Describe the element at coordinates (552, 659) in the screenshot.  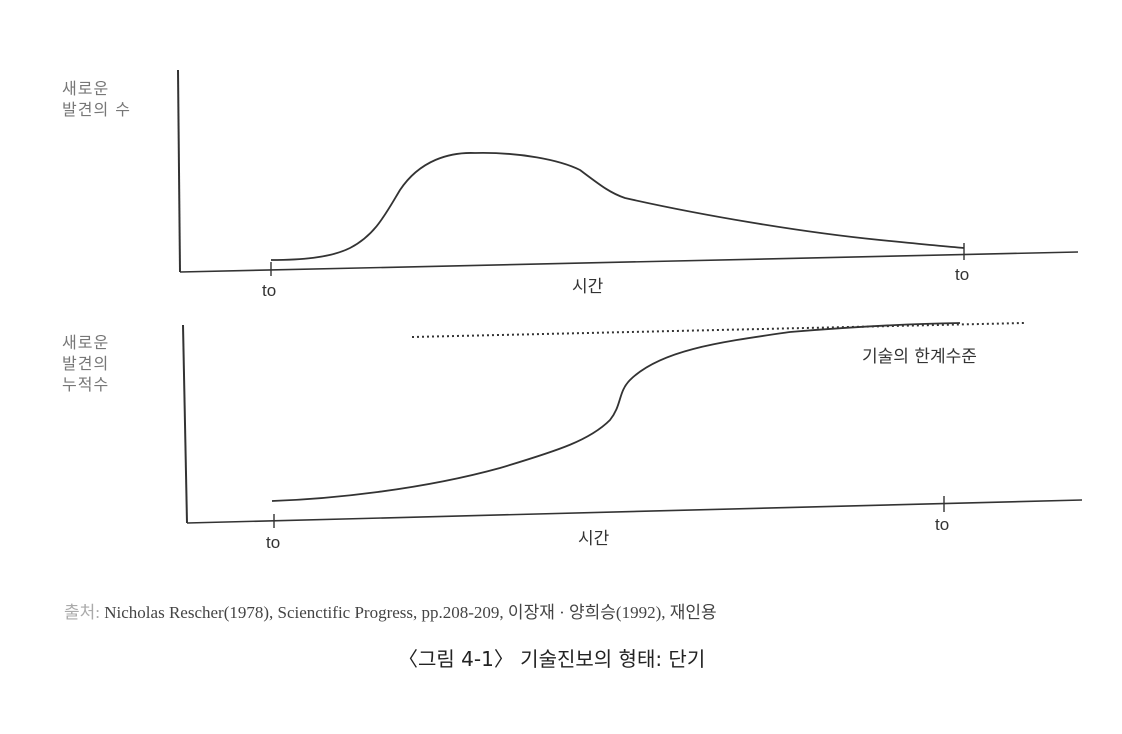
I see `figure-caption: 〈그림 4-1〉 기술진보의 형태: 단기` at that location.